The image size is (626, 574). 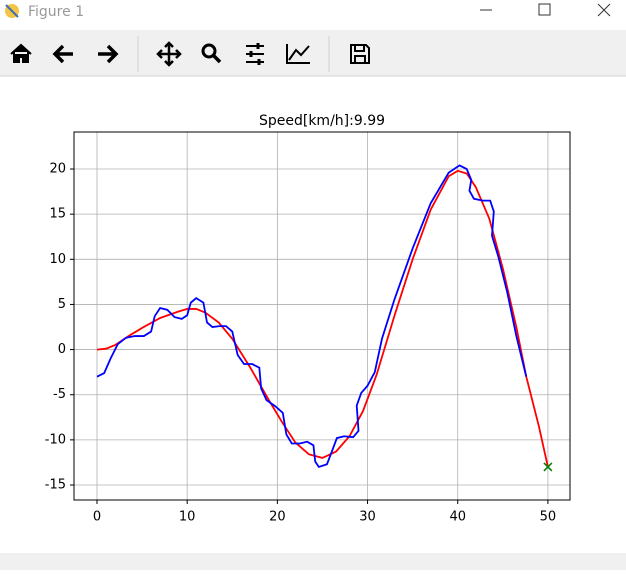 What do you see at coordinates (108, 54) in the screenshot?
I see `forward-button` at bounding box center [108, 54].